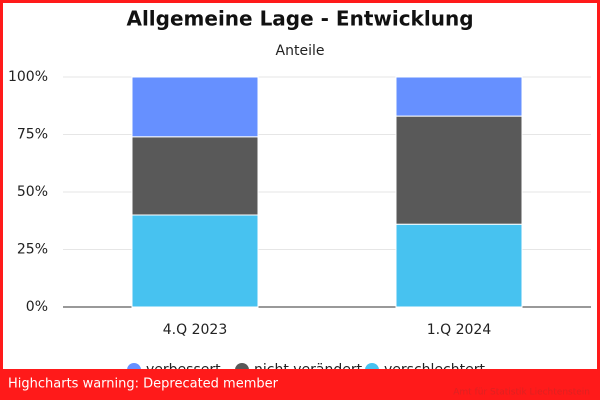  I want to click on x-tick-label: 1.Q 2024, so click(459, 330).